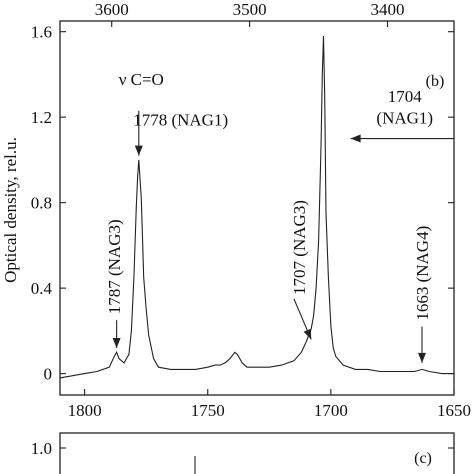  I want to click on panel-c: (c) 1.0, so click(243, 453).